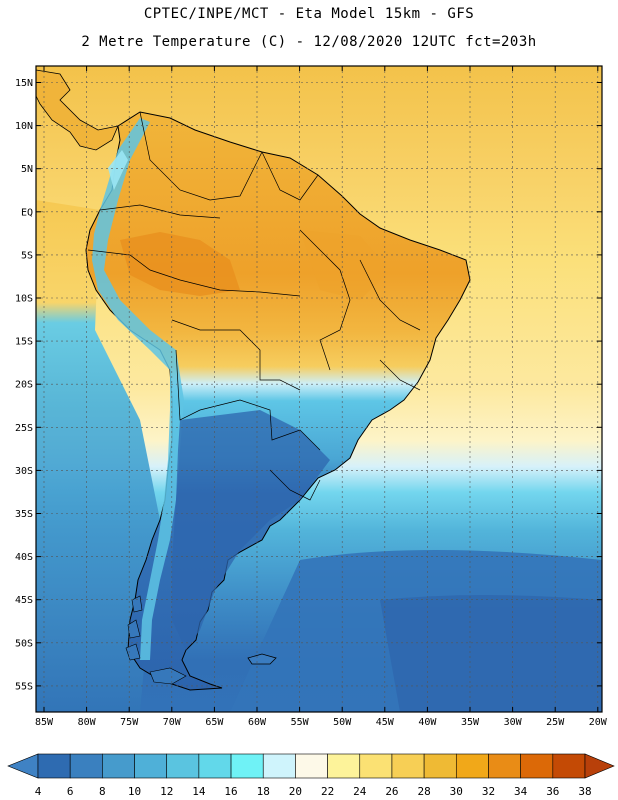 This screenshot has width=618, height=800. I want to click on colorbar-high-arrow, so click(599, 766).